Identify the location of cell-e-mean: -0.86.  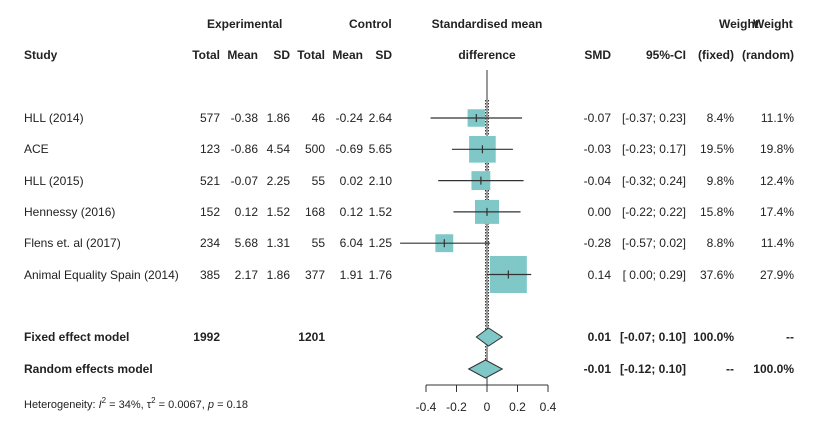
(244, 149).